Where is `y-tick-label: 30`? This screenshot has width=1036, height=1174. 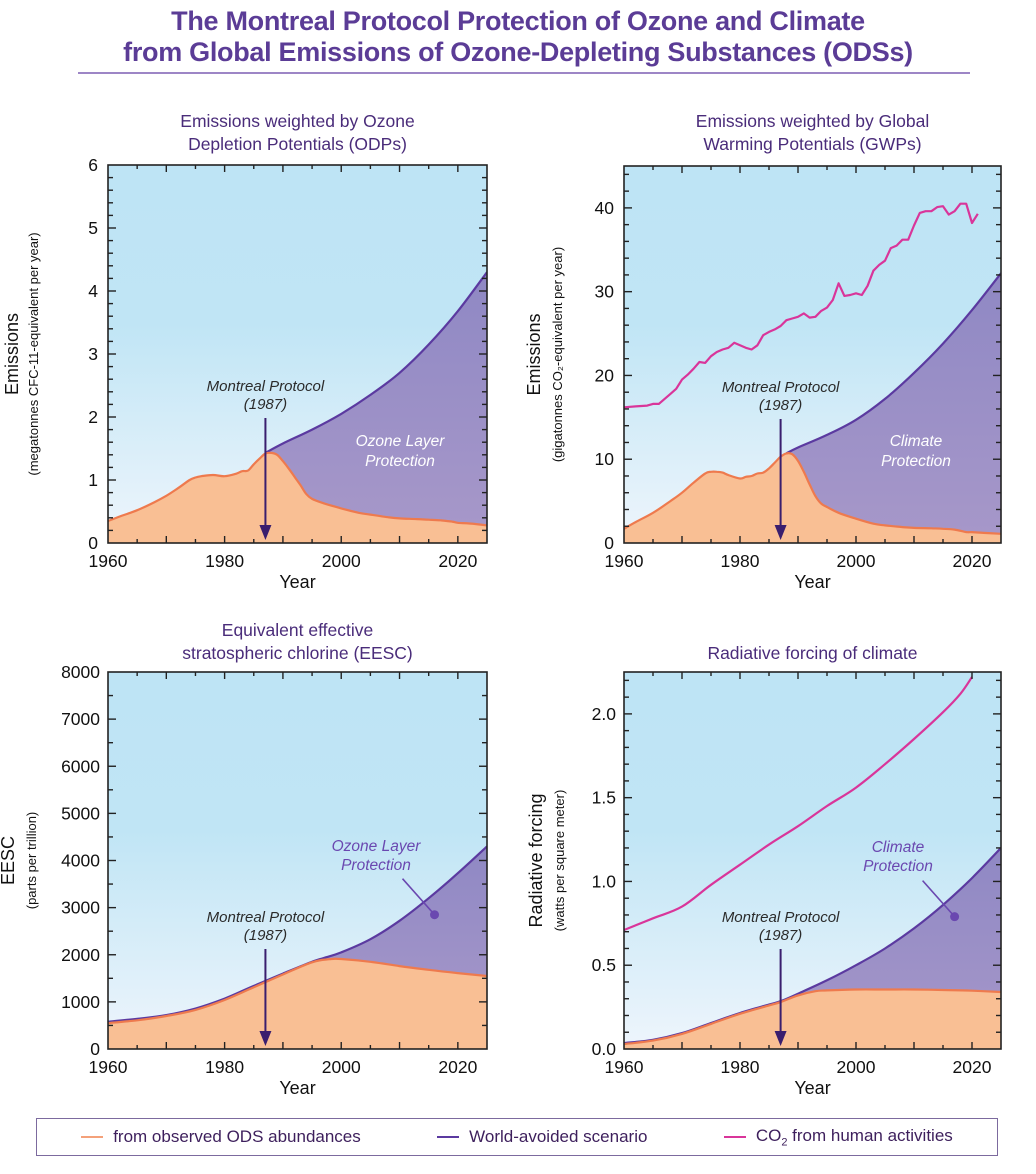
y-tick-label: 30 is located at coordinates (605, 292).